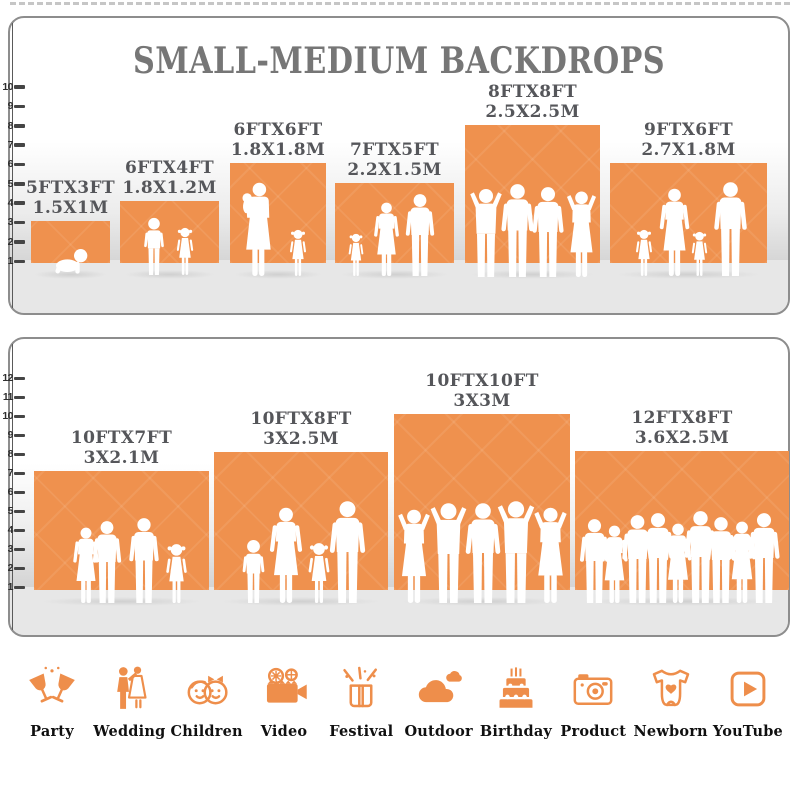  Describe the element at coordinates (10, 144) in the screenshot. I see `ruler-tick-number: 7` at that location.